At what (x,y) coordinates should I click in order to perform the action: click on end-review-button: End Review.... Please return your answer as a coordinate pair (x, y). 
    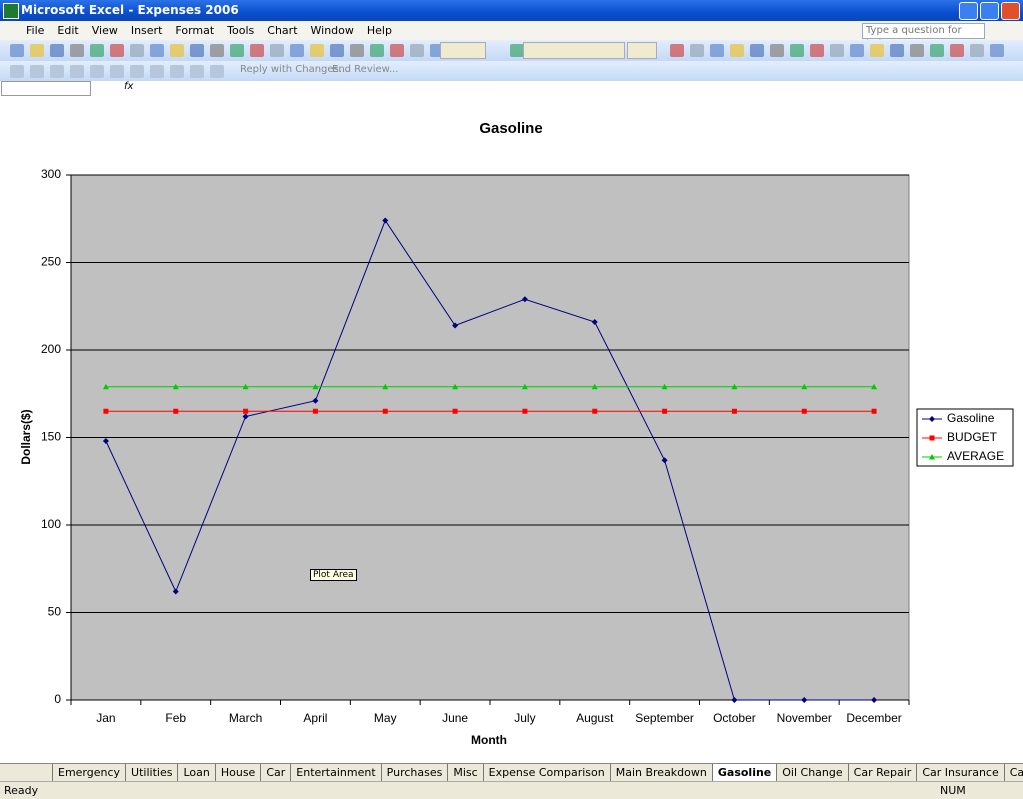
    Looking at the image, I should click on (365, 69).